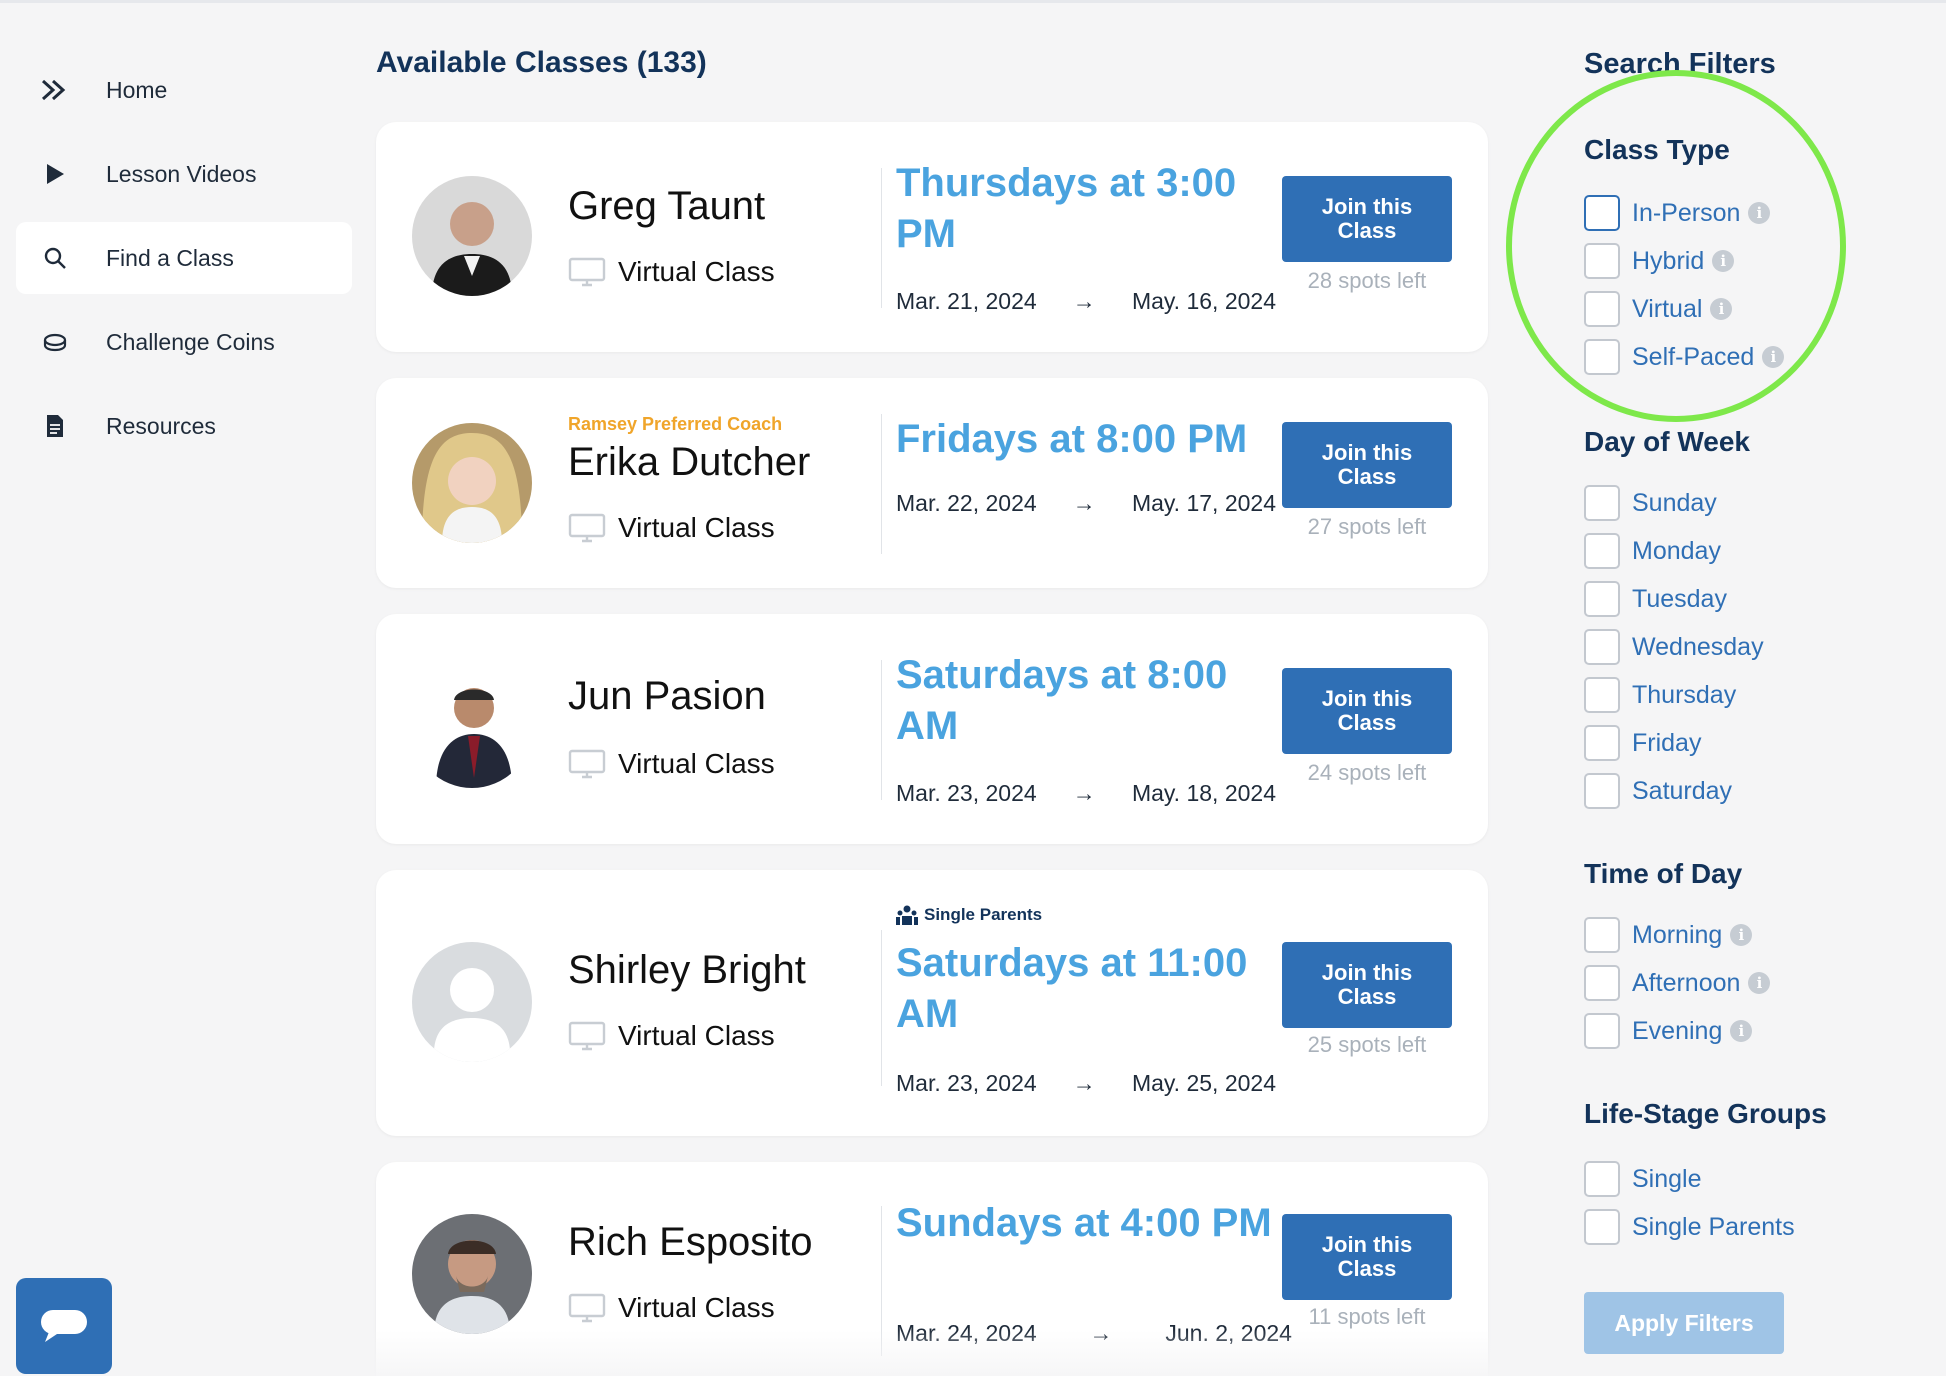  What do you see at coordinates (1084, 503) in the screenshot?
I see `arrow-right-icon: →` at bounding box center [1084, 503].